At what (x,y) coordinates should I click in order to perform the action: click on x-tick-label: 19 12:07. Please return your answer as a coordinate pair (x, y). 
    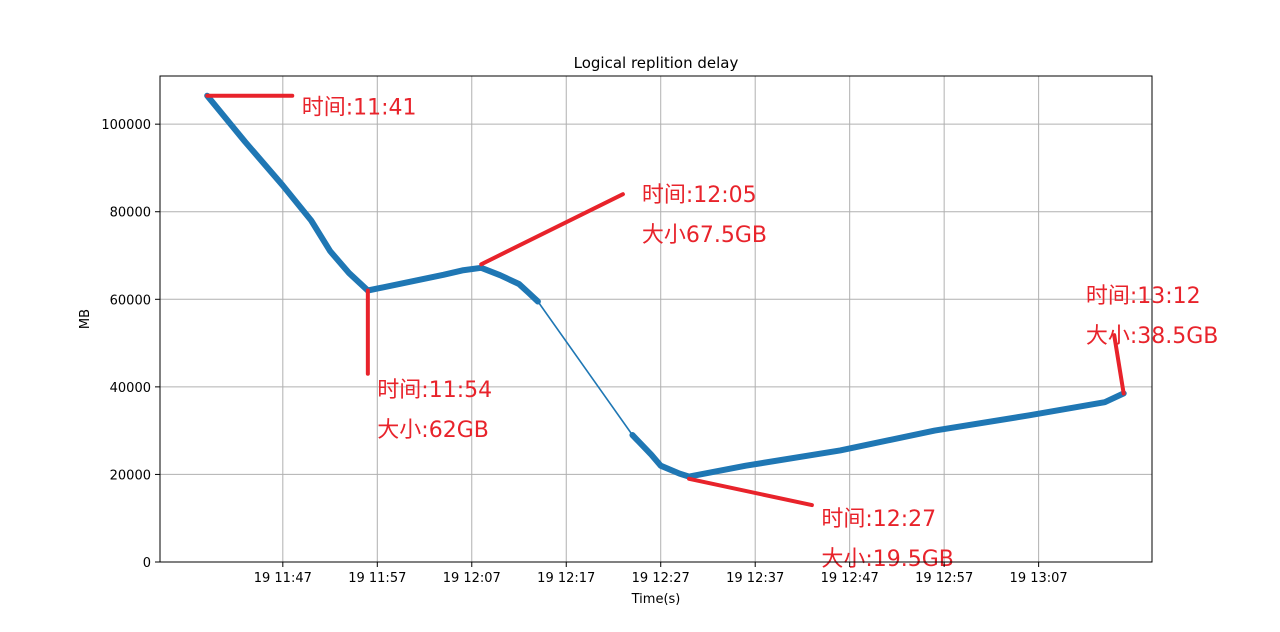
    Looking at the image, I should click on (472, 578).